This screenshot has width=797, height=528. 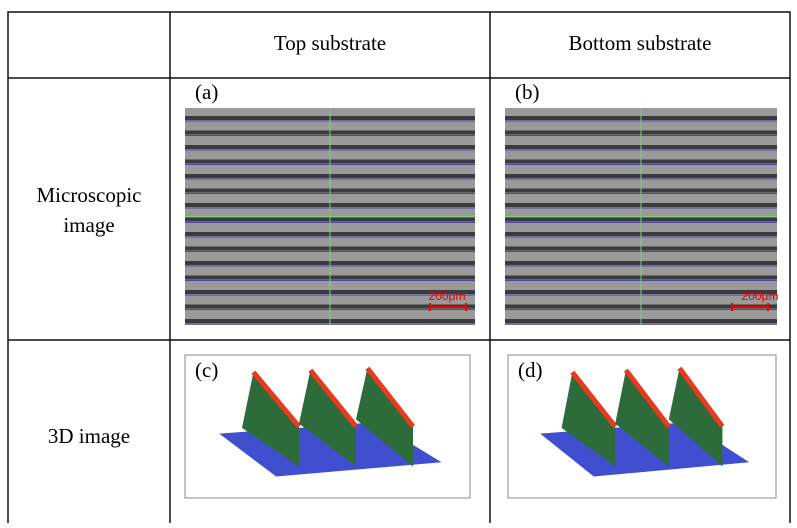 I want to click on row-header: 3D image, so click(x=89, y=436).